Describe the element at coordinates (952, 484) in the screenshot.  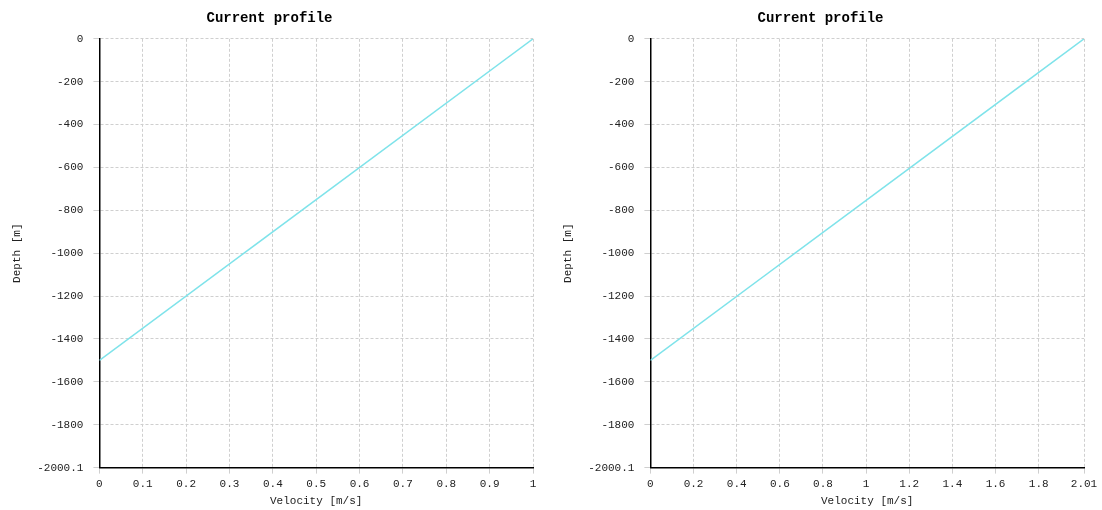
I see `x-tick-label: 1.4` at that location.